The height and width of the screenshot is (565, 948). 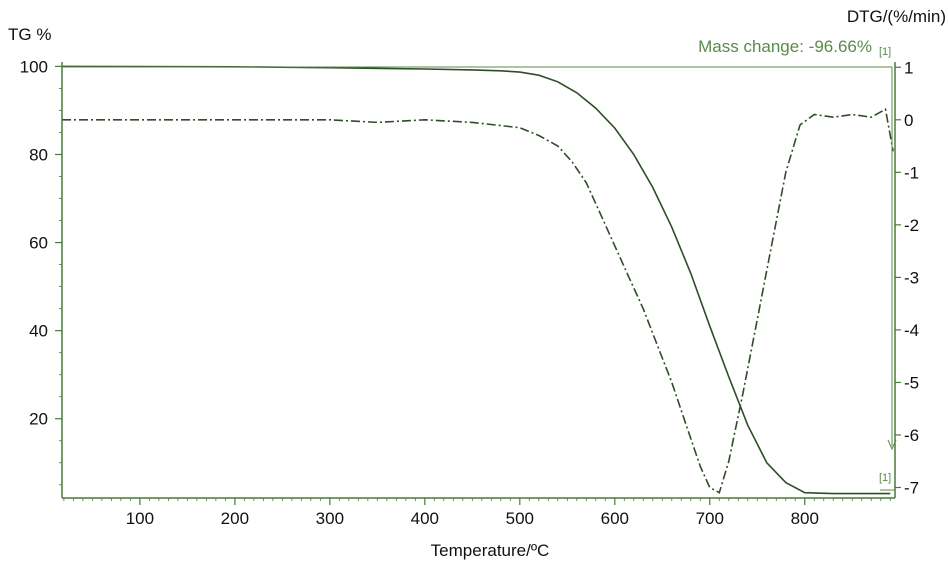 What do you see at coordinates (710, 518) in the screenshot?
I see `x-tick-label: 700` at bounding box center [710, 518].